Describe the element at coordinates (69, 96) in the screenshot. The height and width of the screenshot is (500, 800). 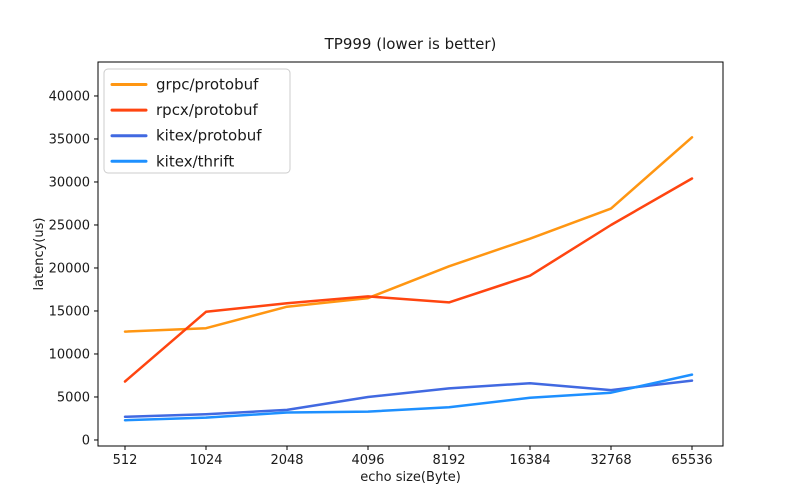
I see `y-tick-label: 40000` at that location.